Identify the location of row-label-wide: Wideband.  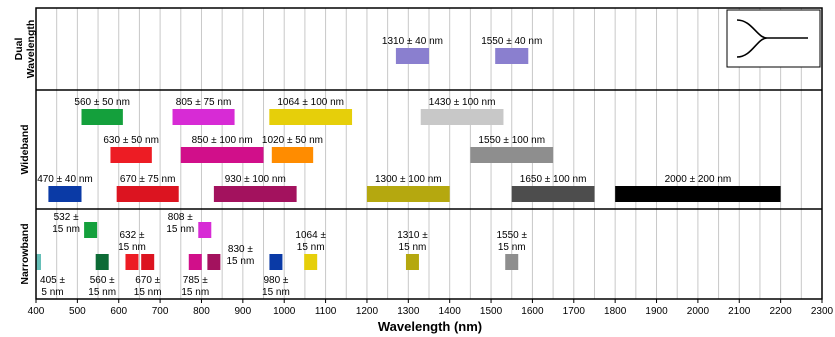
(25, 149).